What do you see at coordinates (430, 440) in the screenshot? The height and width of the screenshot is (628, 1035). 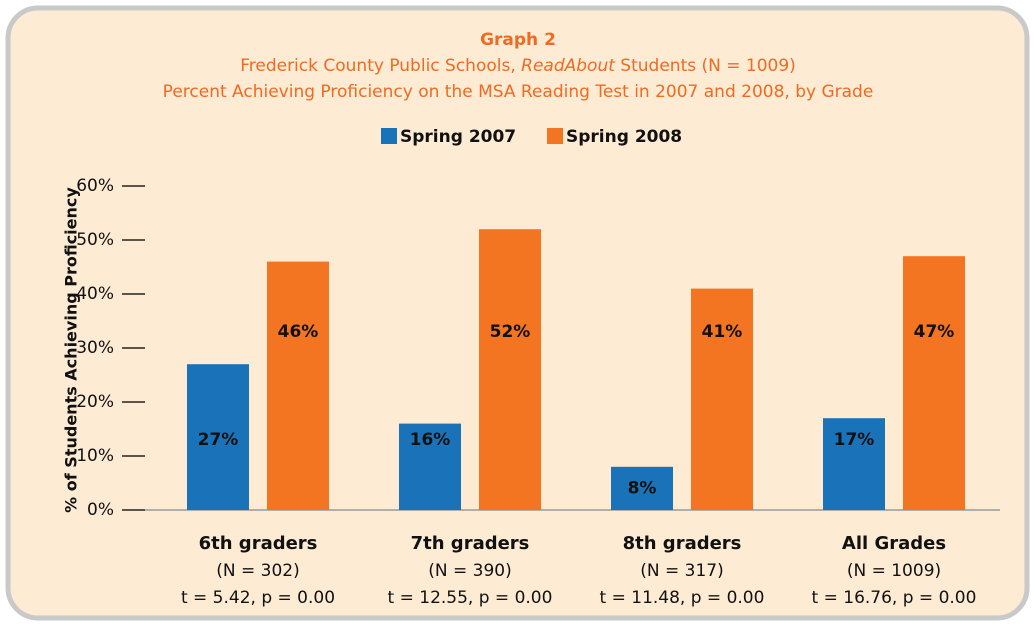 I see `data-label: 16%` at bounding box center [430, 440].